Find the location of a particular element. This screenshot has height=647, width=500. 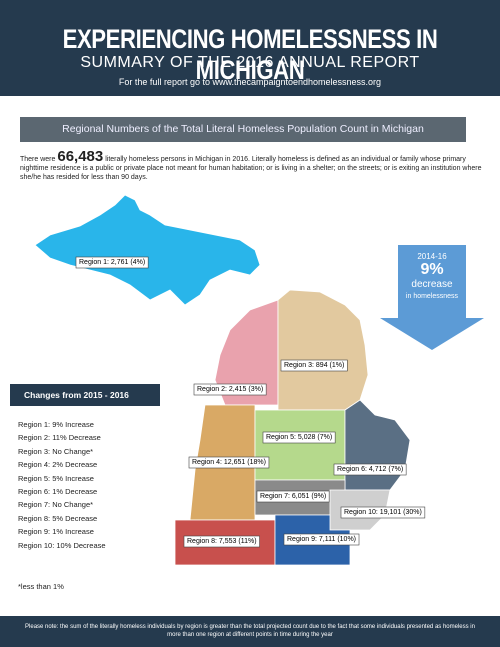

changes-heading: Changes from 2015 - 2016 is located at coordinates (85, 395).